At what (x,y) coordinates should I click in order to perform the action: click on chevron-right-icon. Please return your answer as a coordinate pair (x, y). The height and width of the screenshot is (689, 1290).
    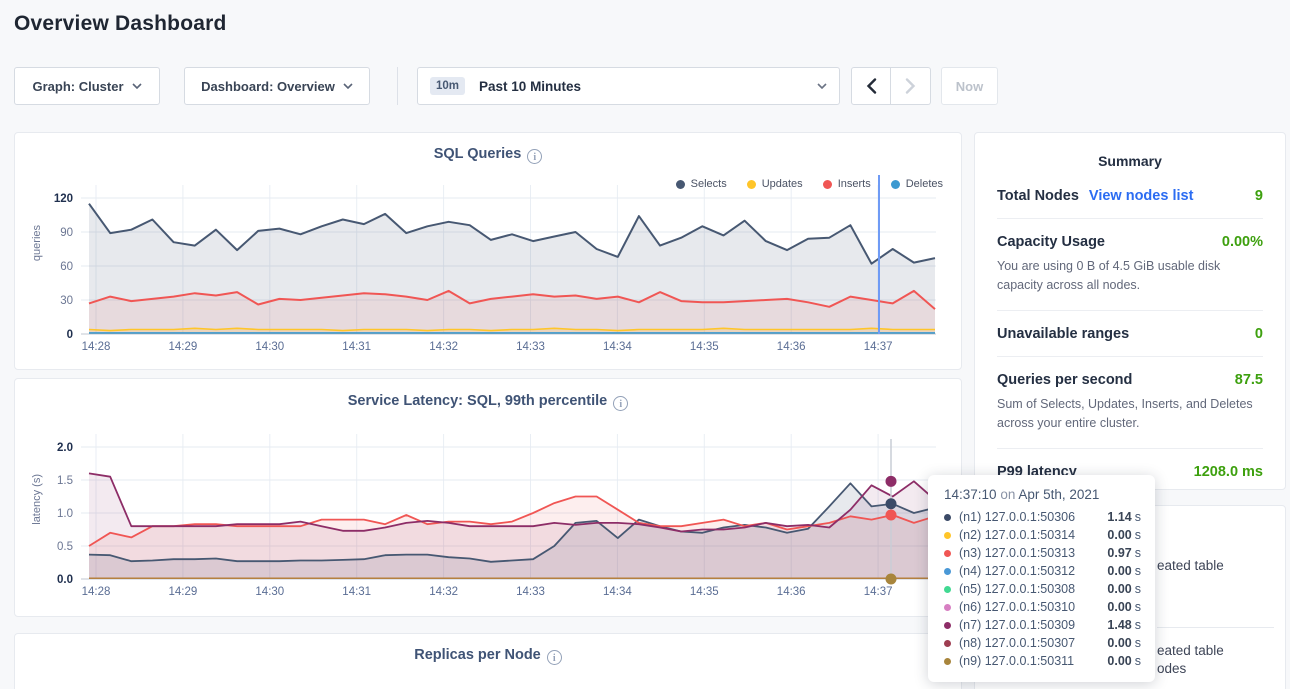
    Looking at the image, I should click on (910, 86).